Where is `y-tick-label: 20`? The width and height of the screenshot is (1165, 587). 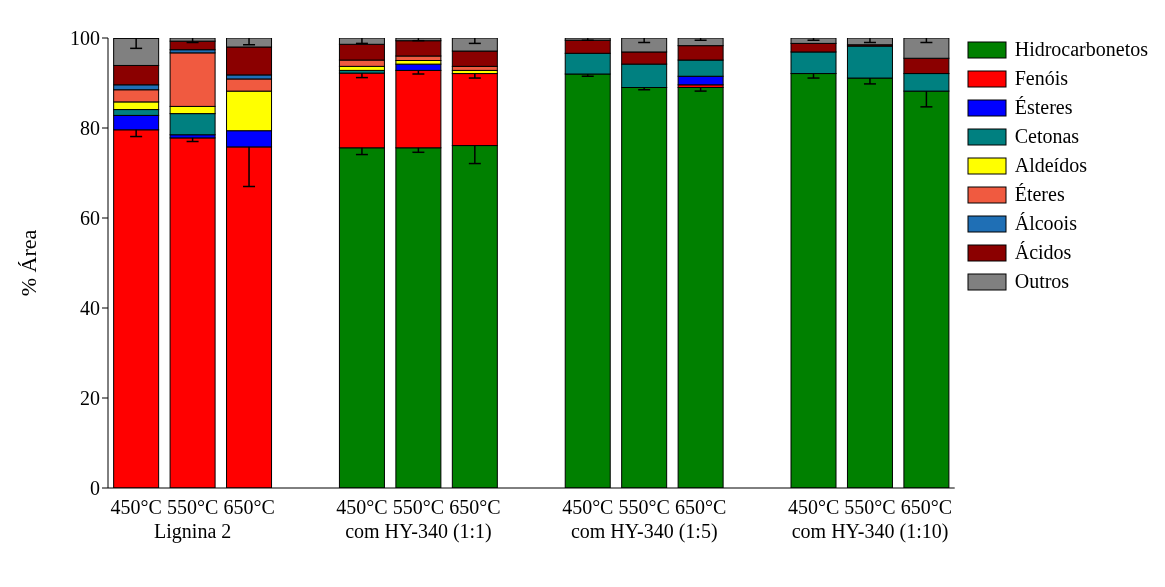
y-tick-label: 20 is located at coordinates (90, 398).